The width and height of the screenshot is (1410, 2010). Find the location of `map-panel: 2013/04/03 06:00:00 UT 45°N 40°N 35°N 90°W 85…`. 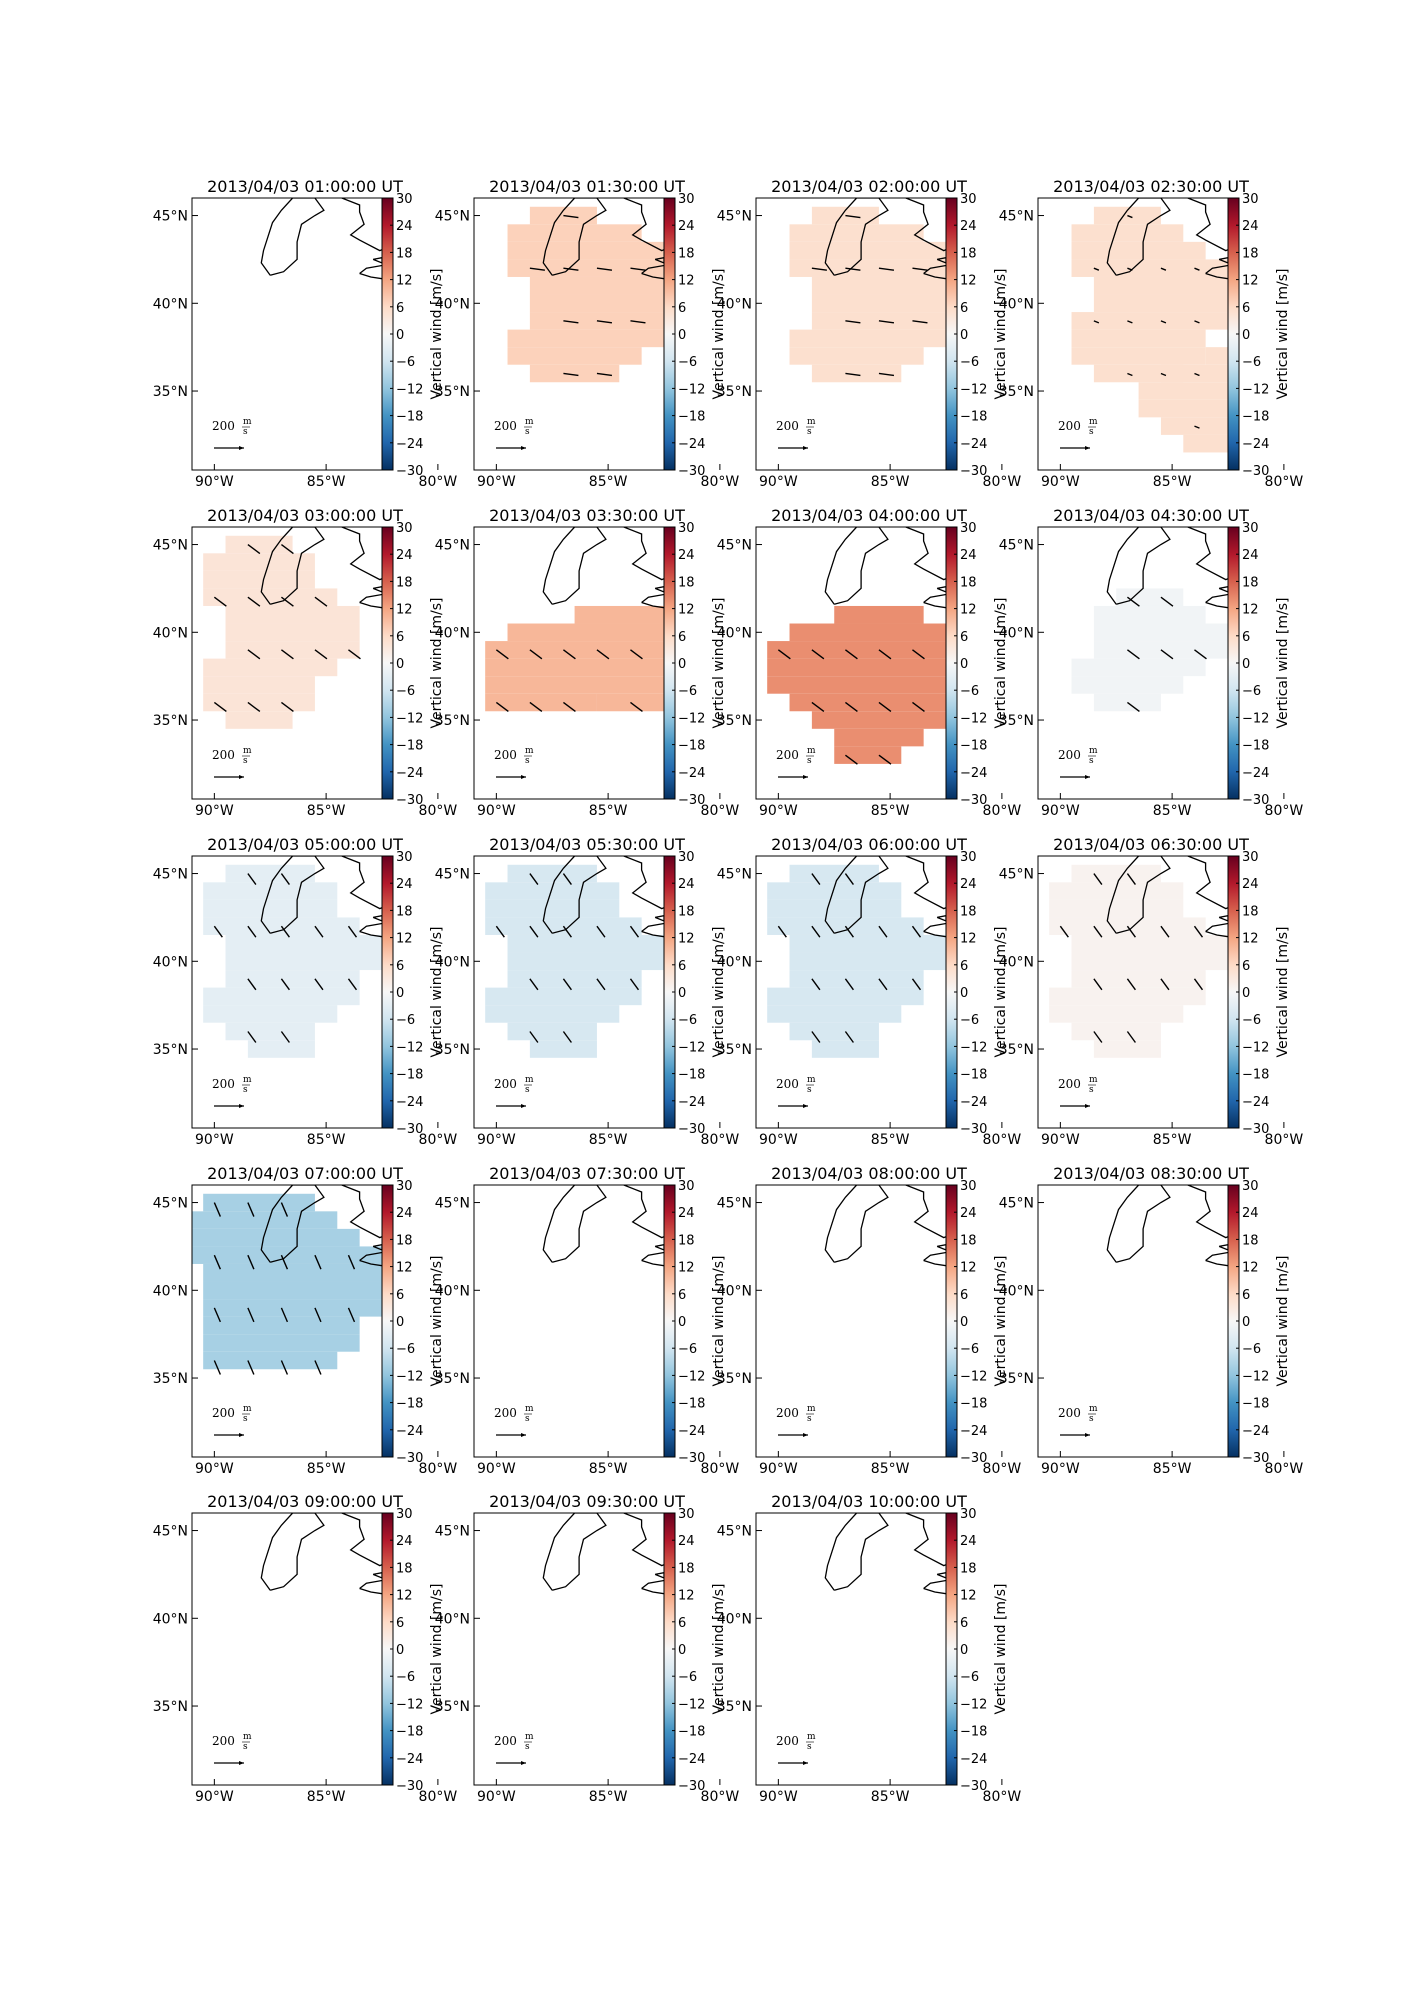

map-panel: 2013/04/03 06:00:00 UT 45°N 40°N 35°N 90°W 85… is located at coordinates (869, 991).